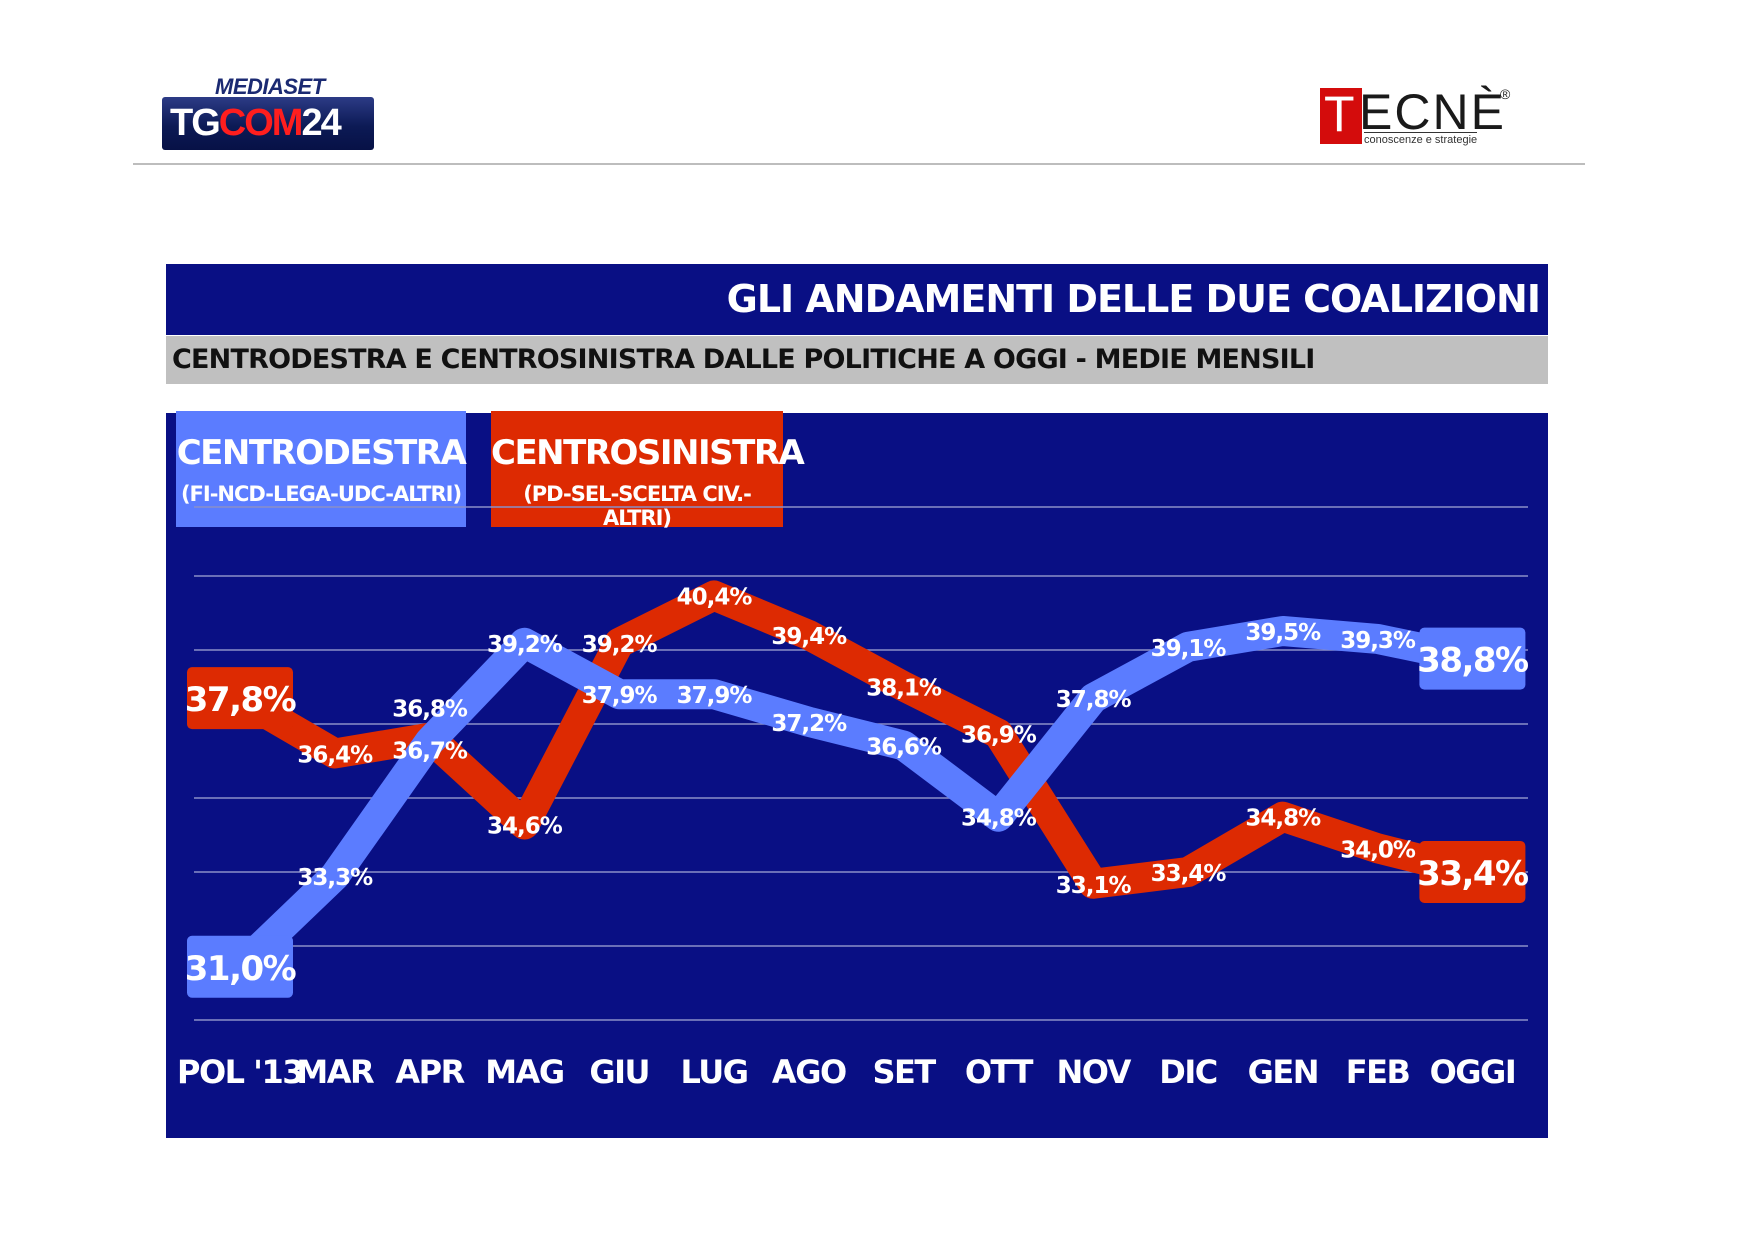 This screenshot has width=1754, height=1239. Describe the element at coordinates (648, 453) in the screenshot. I see `legend-centrosinistra-name: CENTROSINISTRA` at that location.